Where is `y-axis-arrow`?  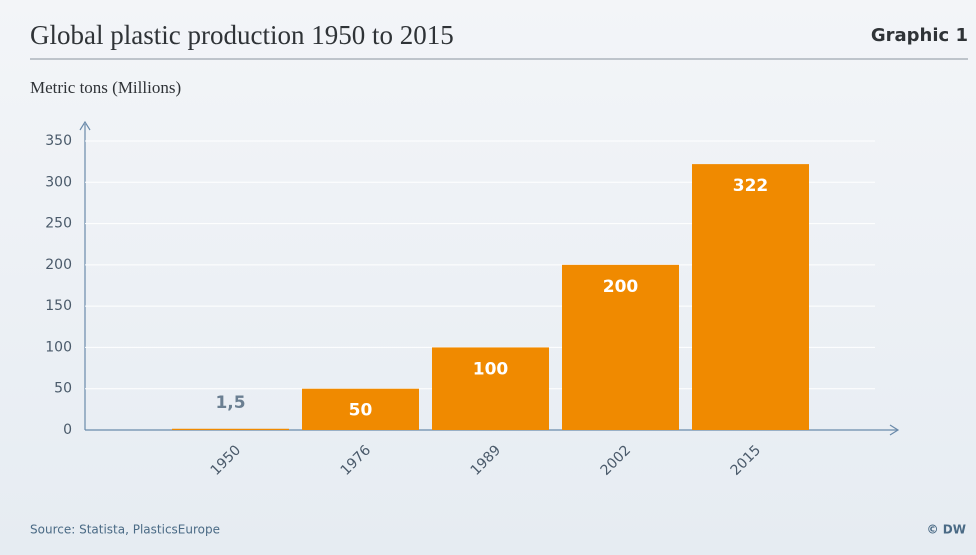
y-axis-arrow is located at coordinates (85, 125).